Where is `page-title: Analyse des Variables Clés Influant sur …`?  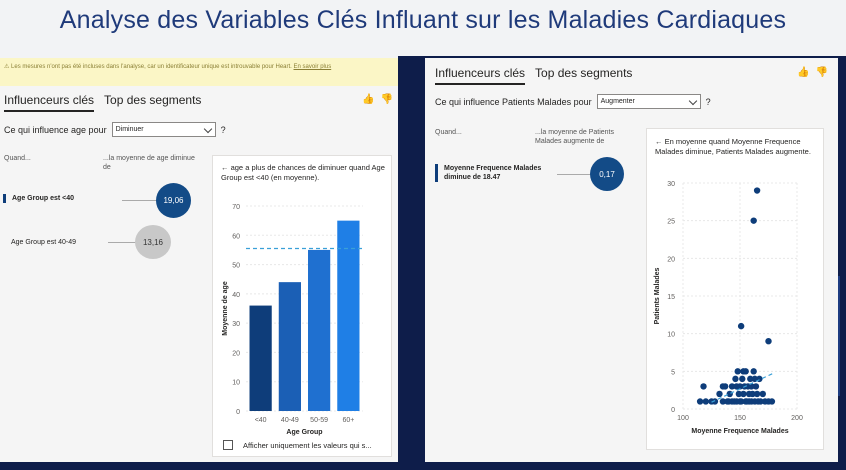 page-title: Analyse des Variables Clés Influant sur … is located at coordinates (423, 20).